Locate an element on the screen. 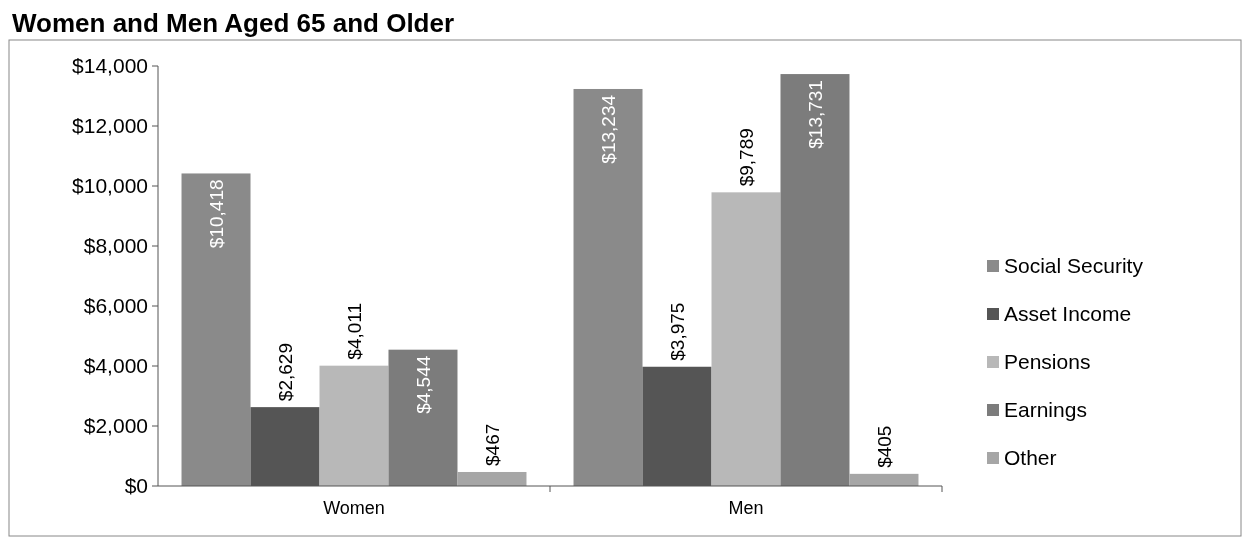  legend-label: Asset Income is located at coordinates (1068, 314).